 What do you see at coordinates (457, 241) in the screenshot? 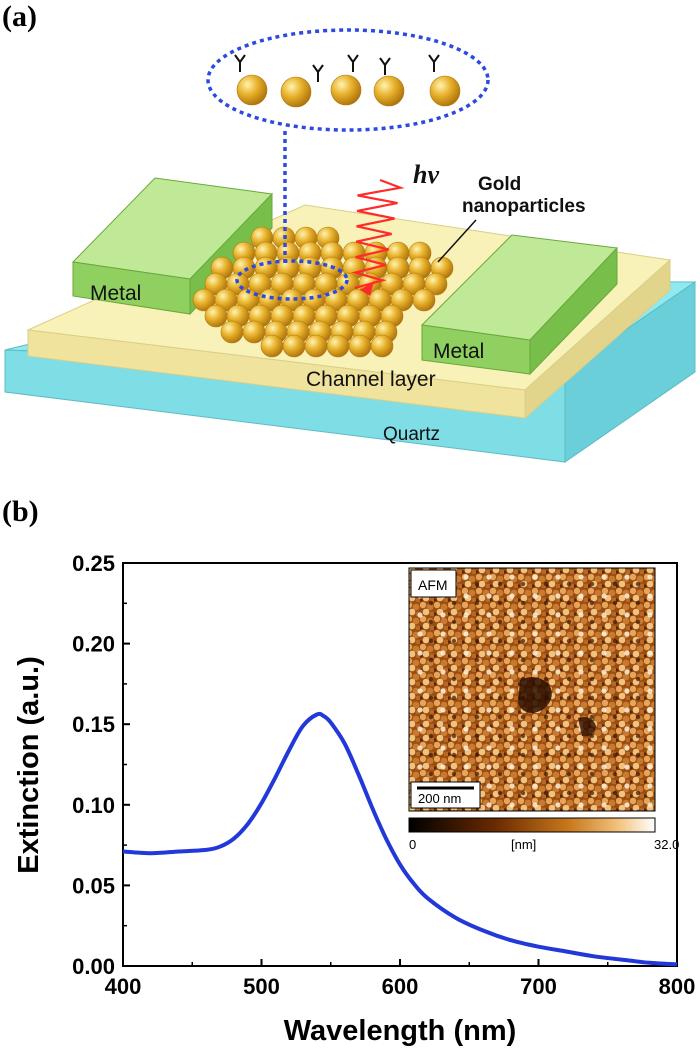
I see `gold-label-leader` at bounding box center [457, 241].